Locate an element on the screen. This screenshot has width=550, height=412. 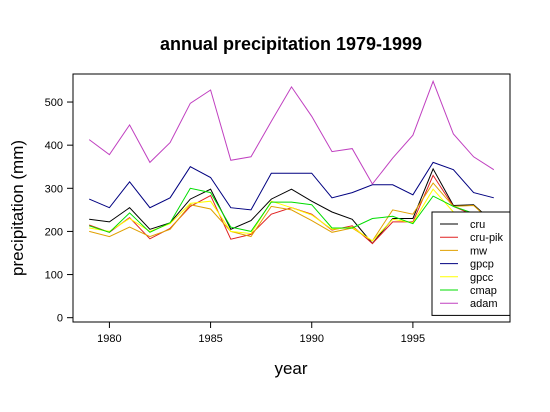
x-tick-label: 1985 is located at coordinates (210, 339).